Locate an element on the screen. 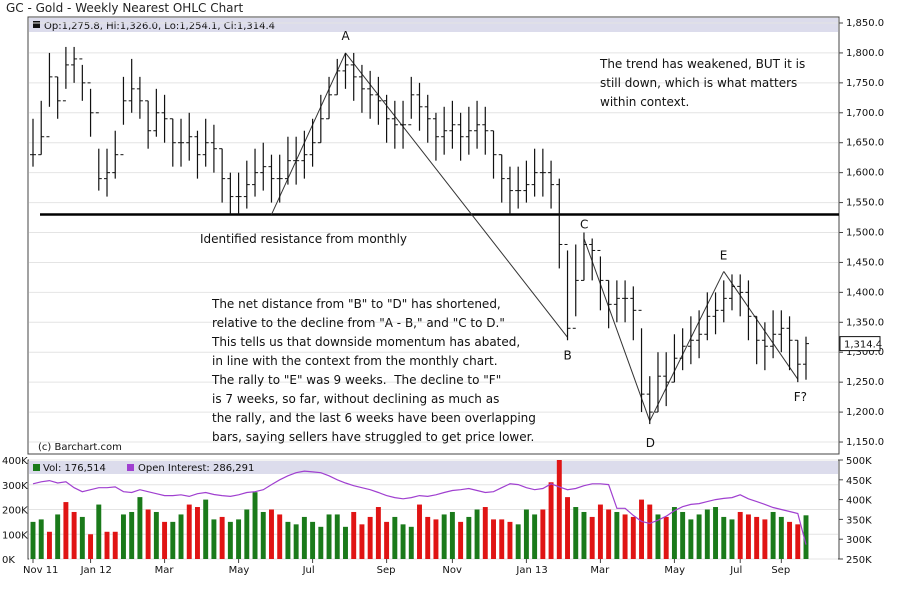  volume-legend-bar is located at coordinates (433, 467).